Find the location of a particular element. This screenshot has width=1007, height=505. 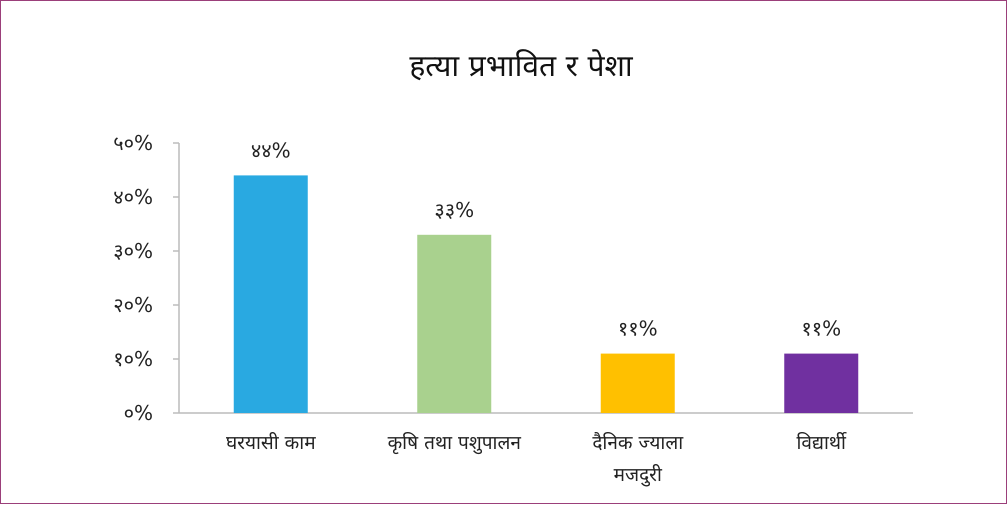

category-label: घरयासी काम is located at coordinates (271, 442).